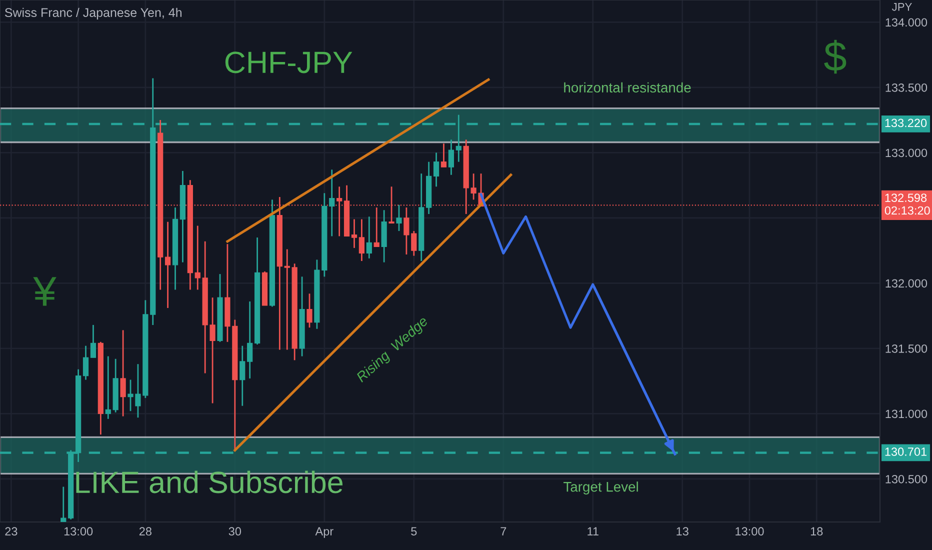 The image size is (932, 550). Describe the element at coordinates (93, 14) in the screenshot. I see `text: Swiss Franc / Japanese Yen, 4h` at that location.